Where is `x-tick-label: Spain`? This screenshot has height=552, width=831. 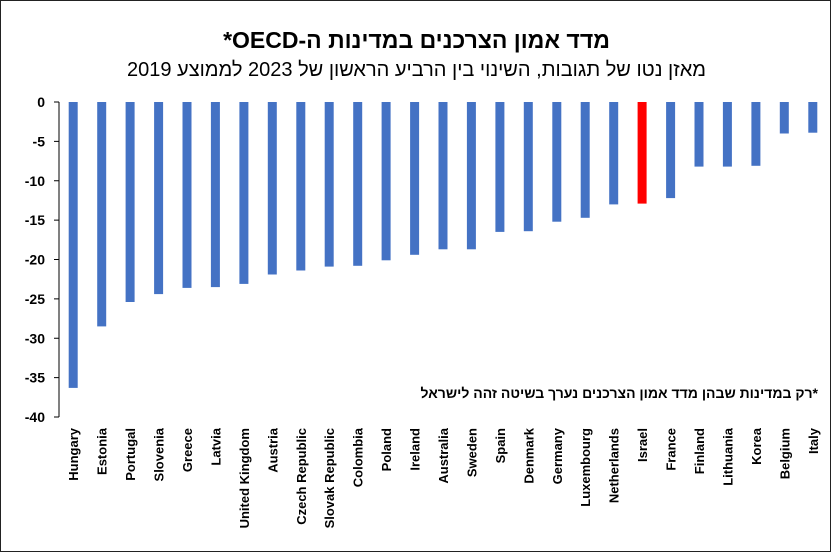
x-tick-label: Spain is located at coordinates (500, 445).